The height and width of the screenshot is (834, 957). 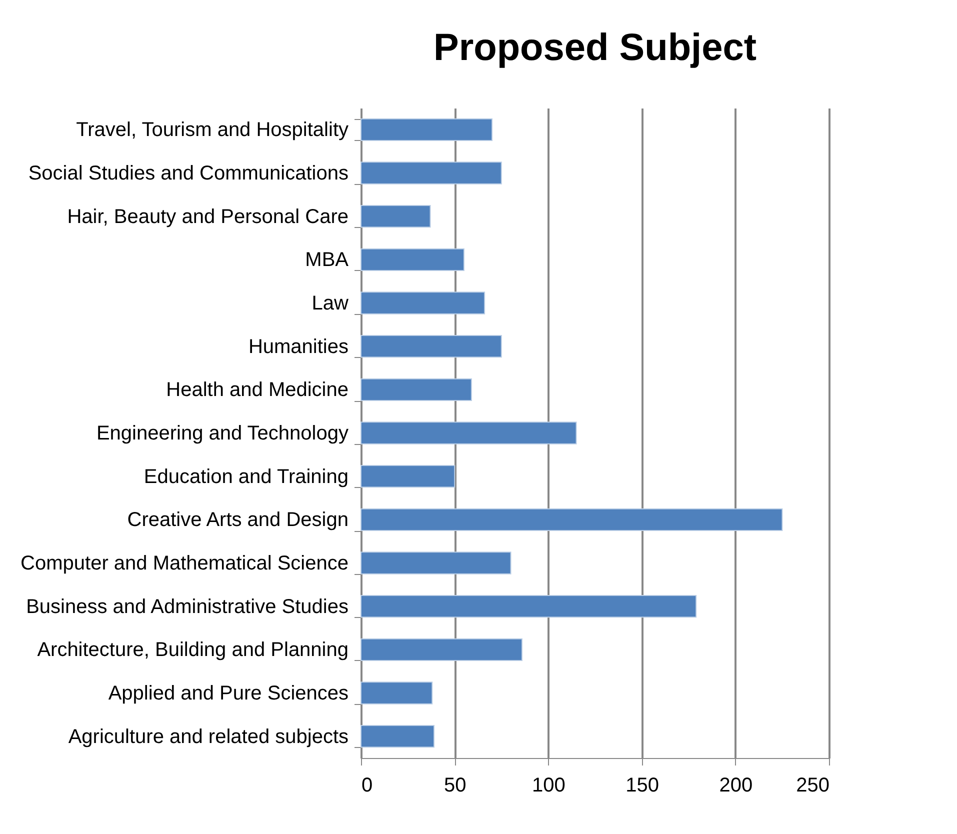 I want to click on y-tick-label: Business and Administrative Studies, so click(x=187, y=607).